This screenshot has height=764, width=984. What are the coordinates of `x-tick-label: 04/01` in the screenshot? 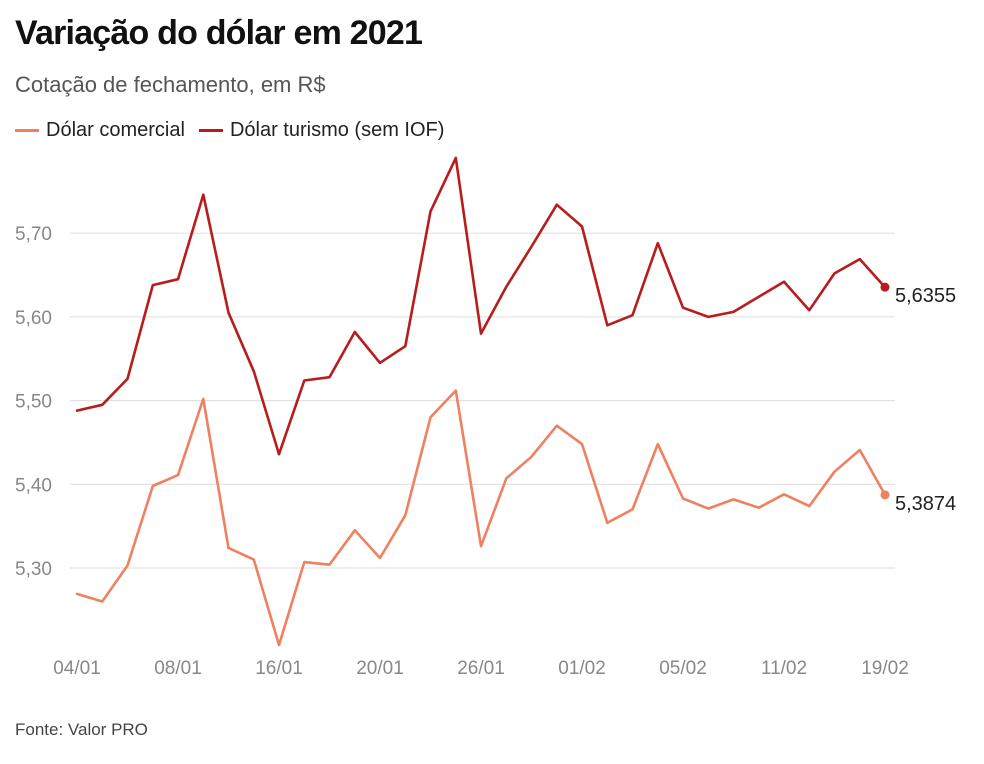 It's located at (77, 668).